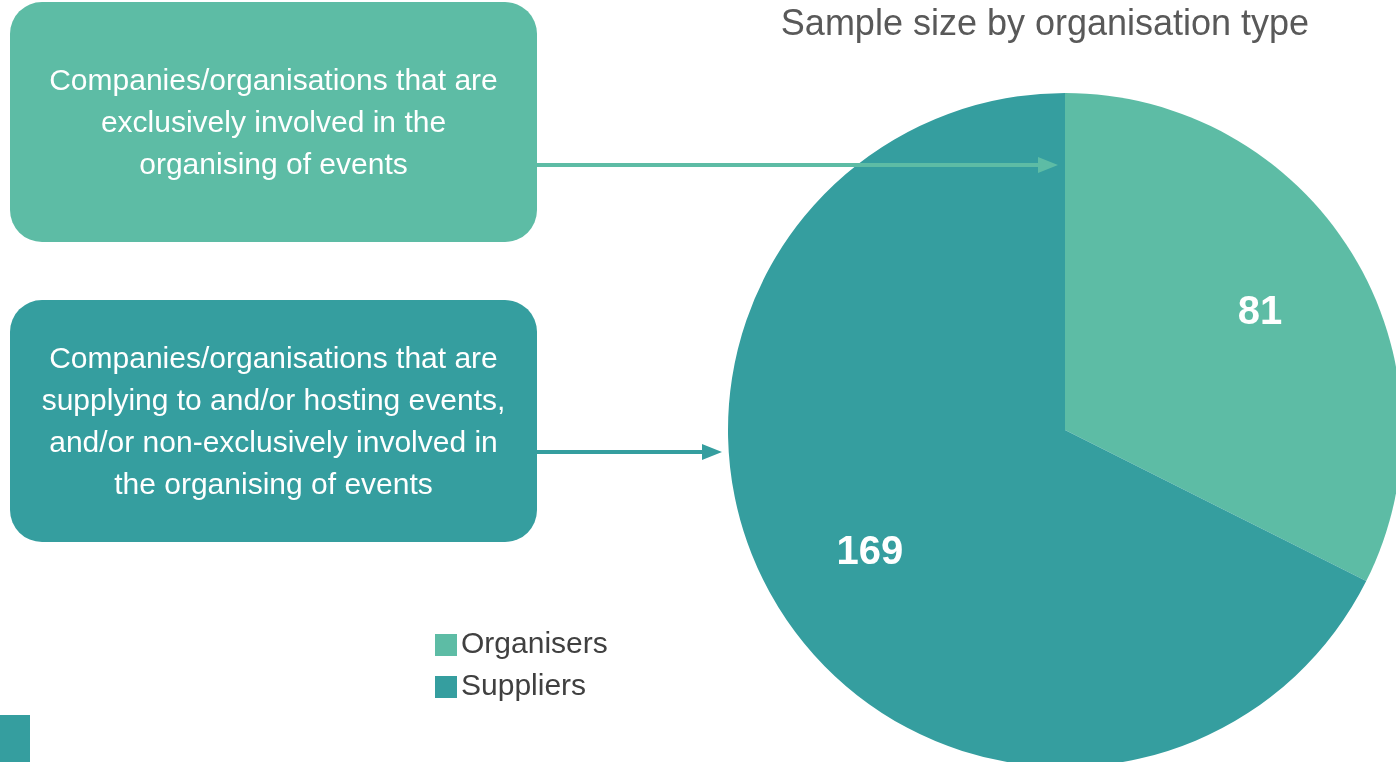  Describe the element at coordinates (524, 684) in the screenshot. I see `legend-label: Suppliers` at that location.